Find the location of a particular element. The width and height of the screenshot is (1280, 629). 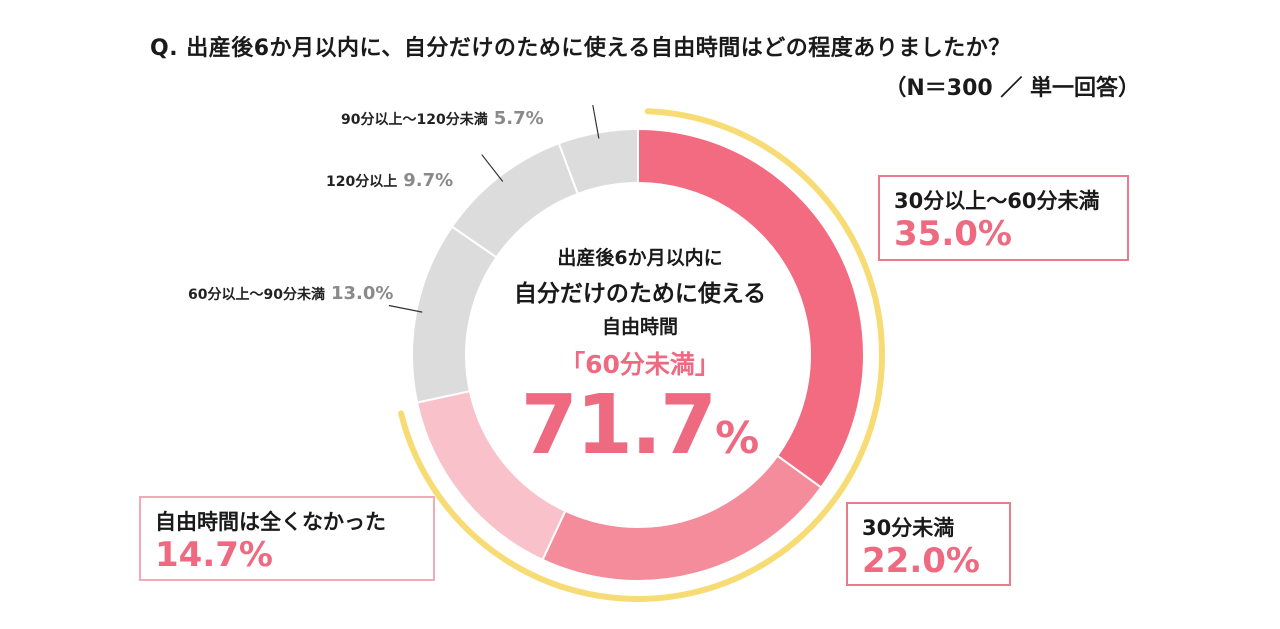

label-60-90-value: 13.0% is located at coordinates (362, 293).